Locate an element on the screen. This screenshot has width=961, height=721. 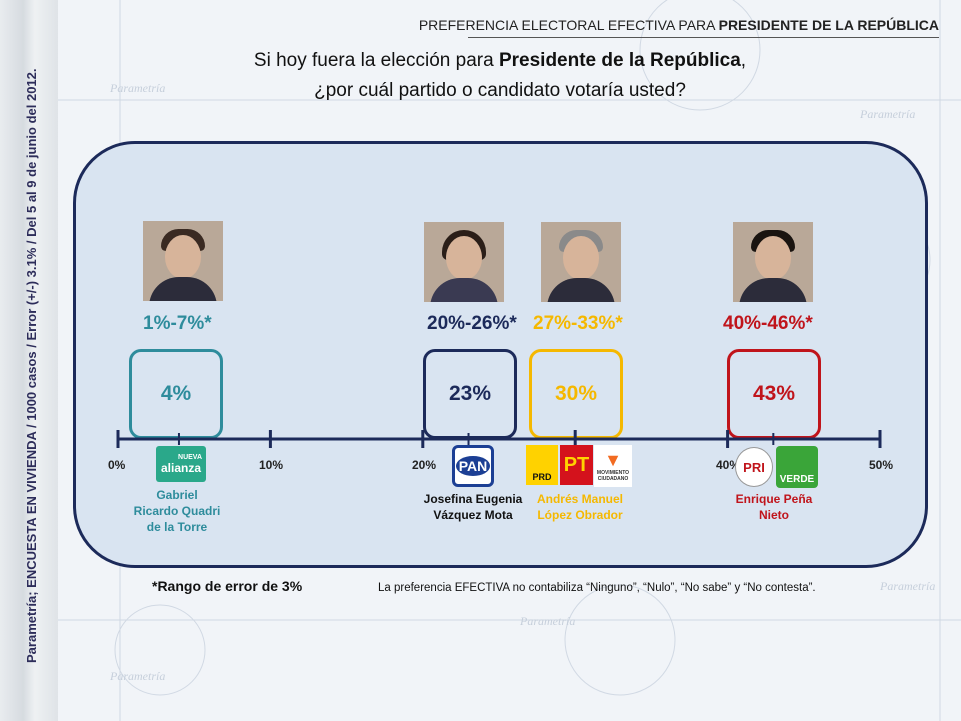
verde-logo: VERDE is located at coordinates (797, 467).